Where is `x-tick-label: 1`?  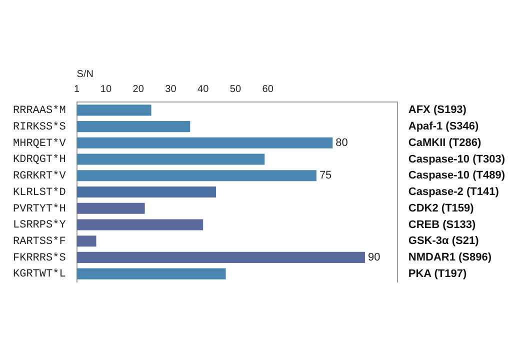 x-tick-label: 1 is located at coordinates (77, 89).